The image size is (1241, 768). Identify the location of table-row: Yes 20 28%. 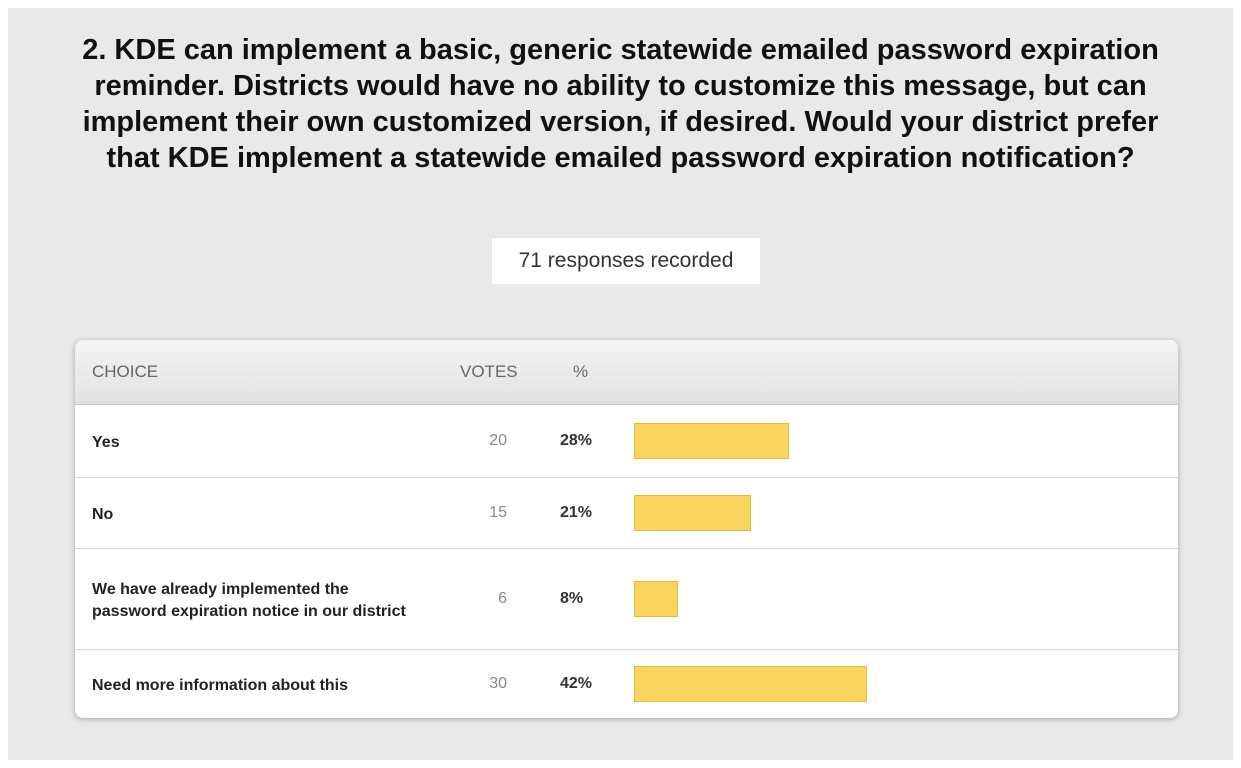
(626, 441).